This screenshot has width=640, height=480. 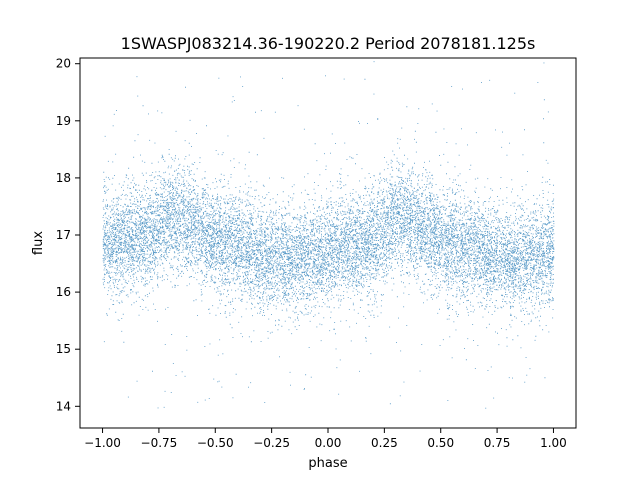 I want to click on x-tick-label: −1.00, so click(x=102, y=443).